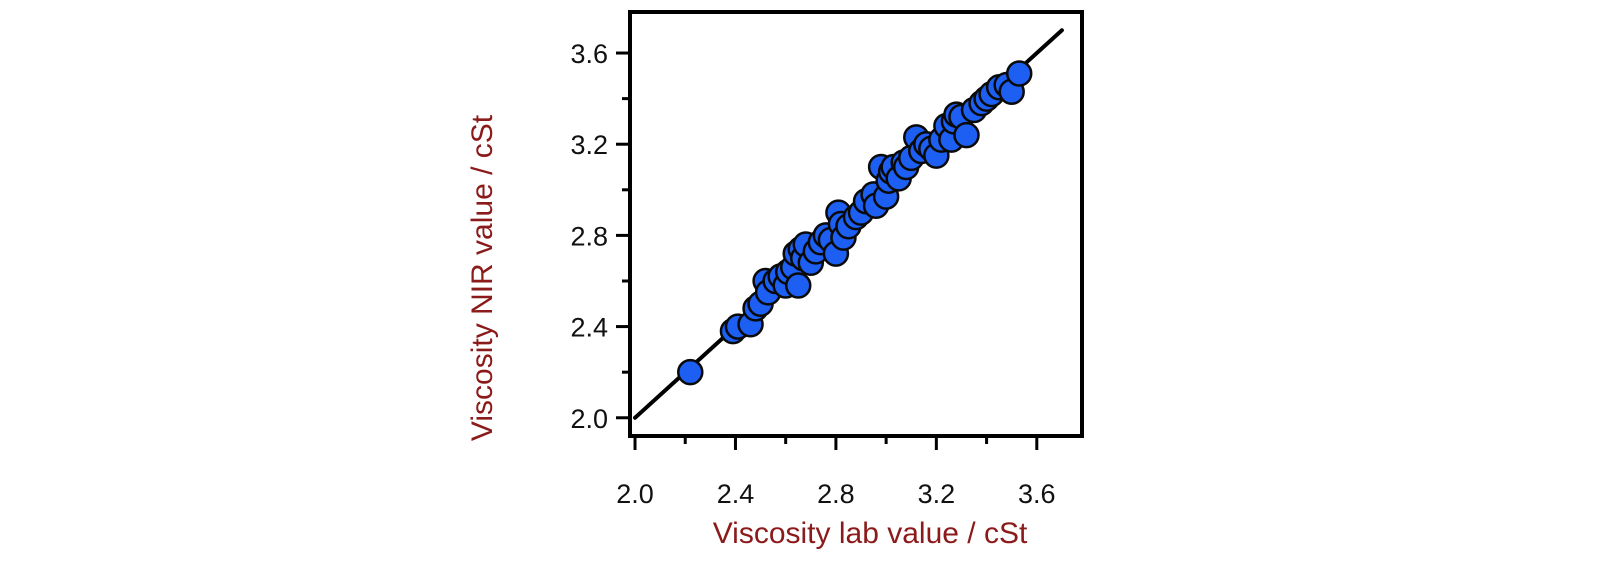  Describe the element at coordinates (589, 145) in the screenshot. I see `y-tick-label: 3.2` at that location.